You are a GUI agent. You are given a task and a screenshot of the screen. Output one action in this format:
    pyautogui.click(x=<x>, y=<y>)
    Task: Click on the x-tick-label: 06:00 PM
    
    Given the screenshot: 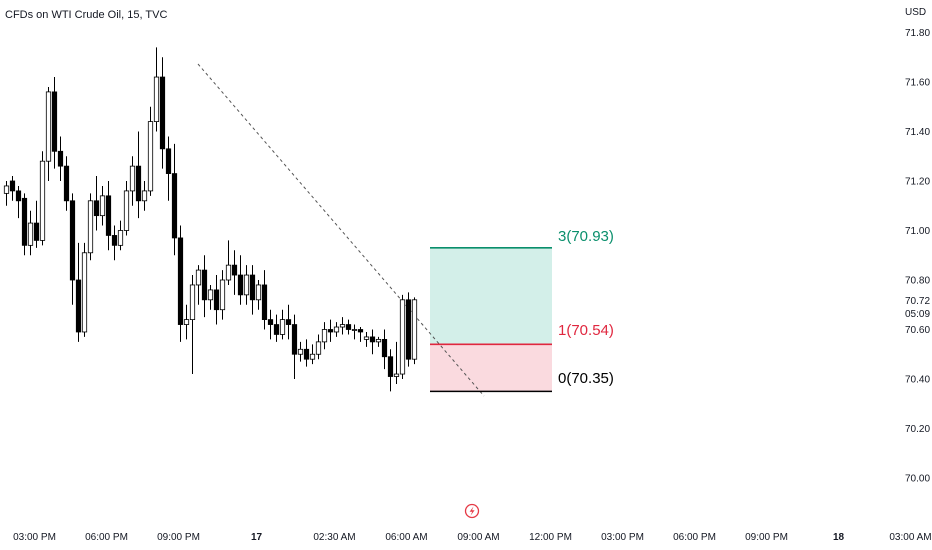 What is the action you would take?
    pyautogui.click(x=694, y=537)
    